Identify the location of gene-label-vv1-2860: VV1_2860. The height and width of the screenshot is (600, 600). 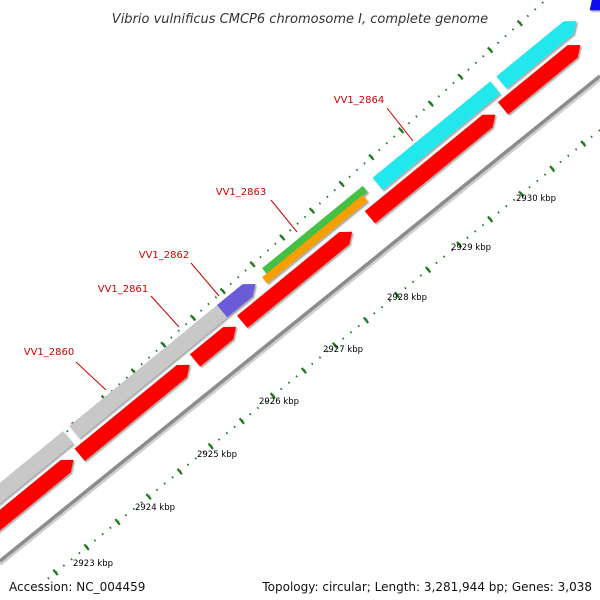
(49, 352).